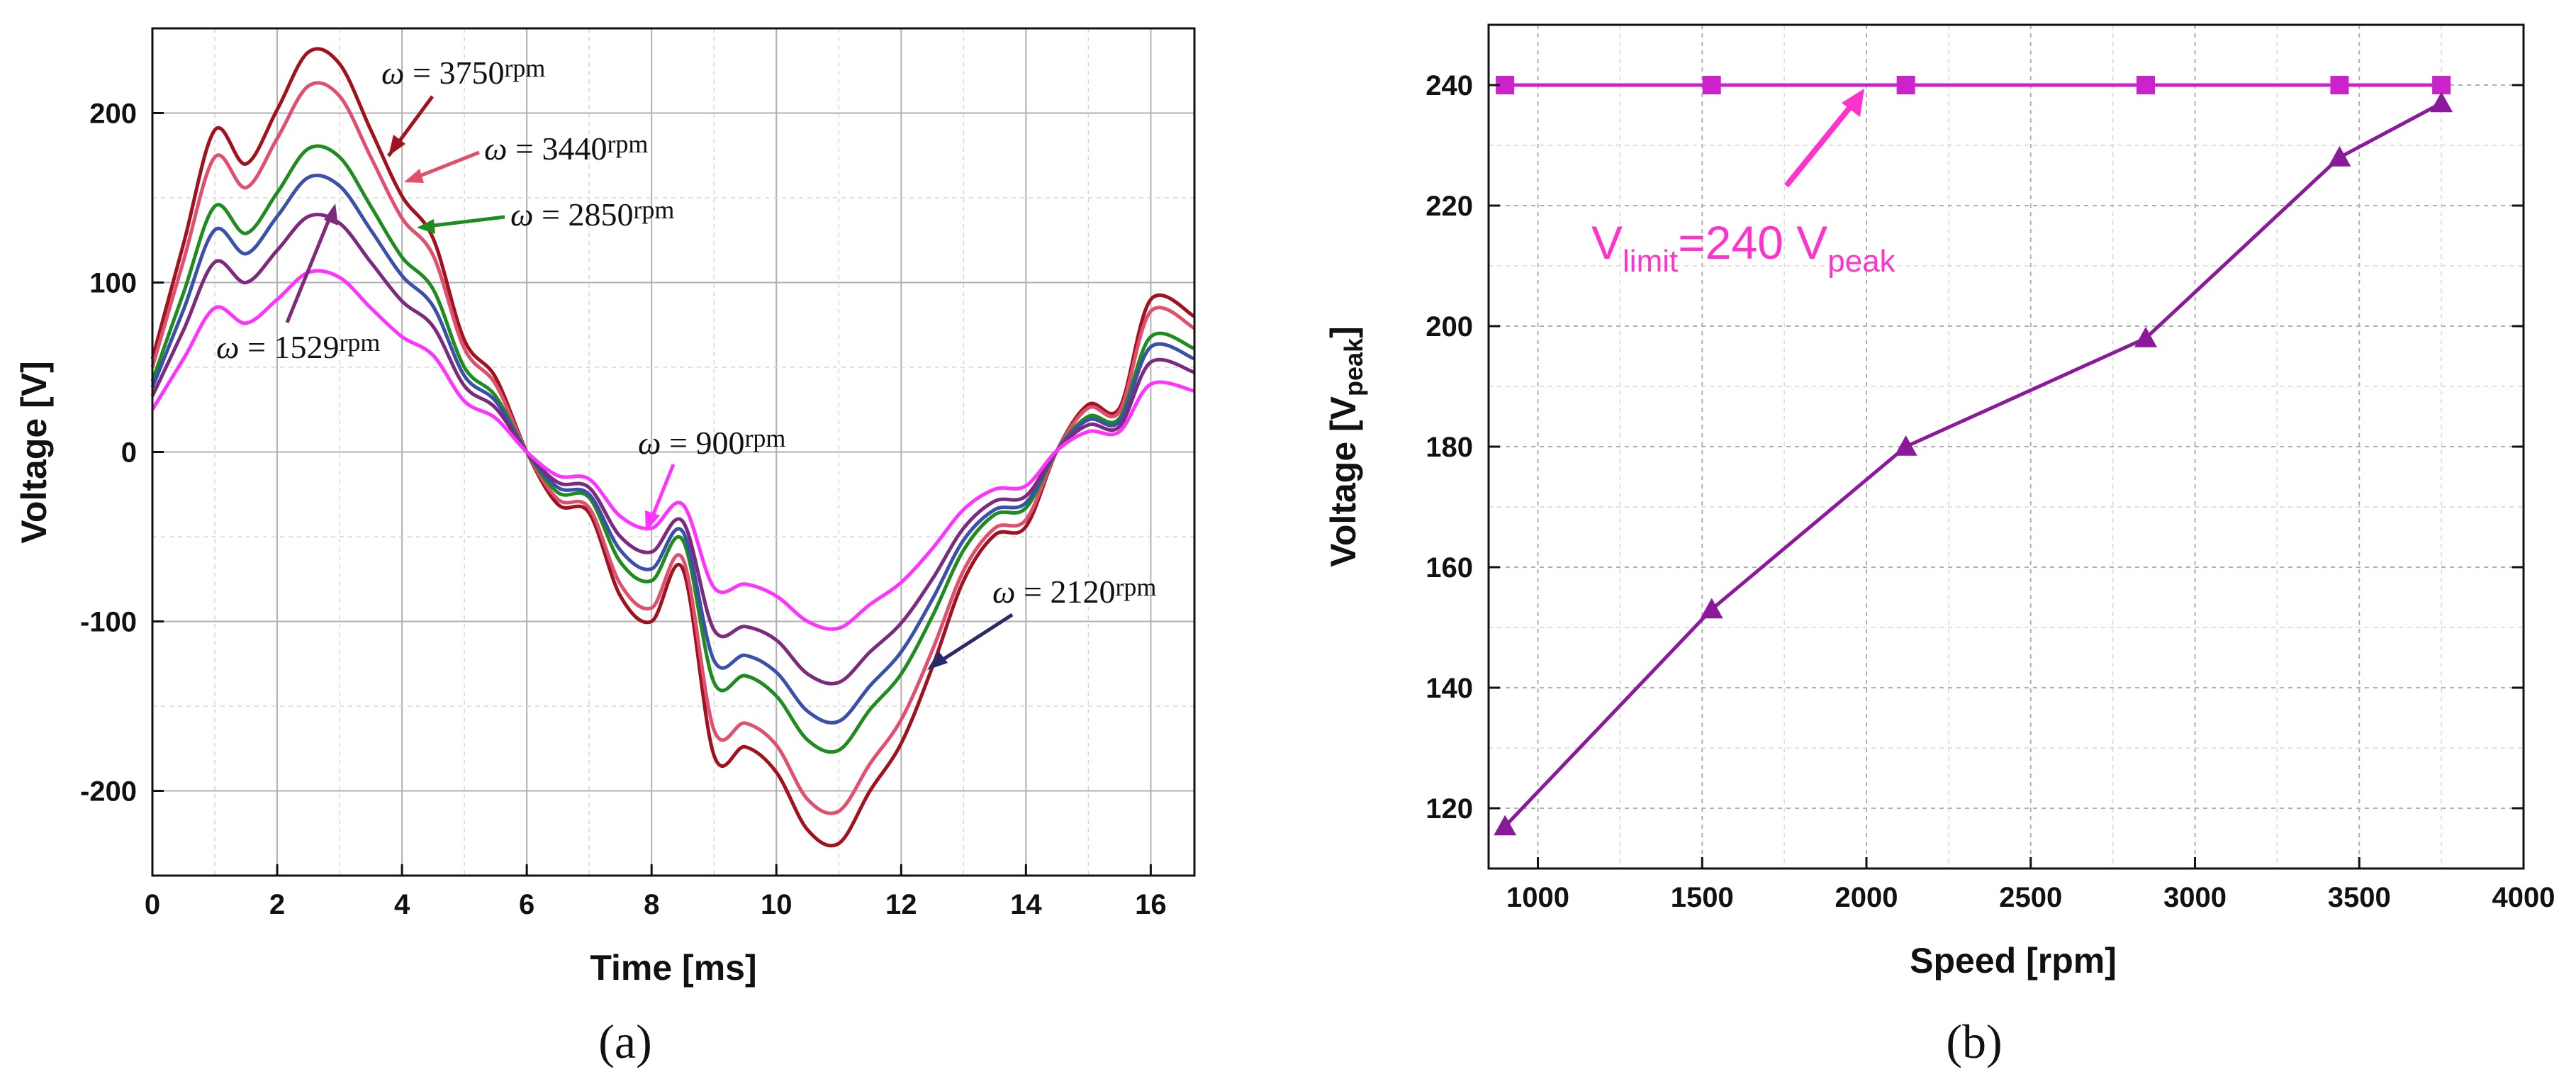 This screenshot has height=1089, width=2576. What do you see at coordinates (777, 905) in the screenshot?
I see `chart-a-xtick-label: 10` at bounding box center [777, 905].